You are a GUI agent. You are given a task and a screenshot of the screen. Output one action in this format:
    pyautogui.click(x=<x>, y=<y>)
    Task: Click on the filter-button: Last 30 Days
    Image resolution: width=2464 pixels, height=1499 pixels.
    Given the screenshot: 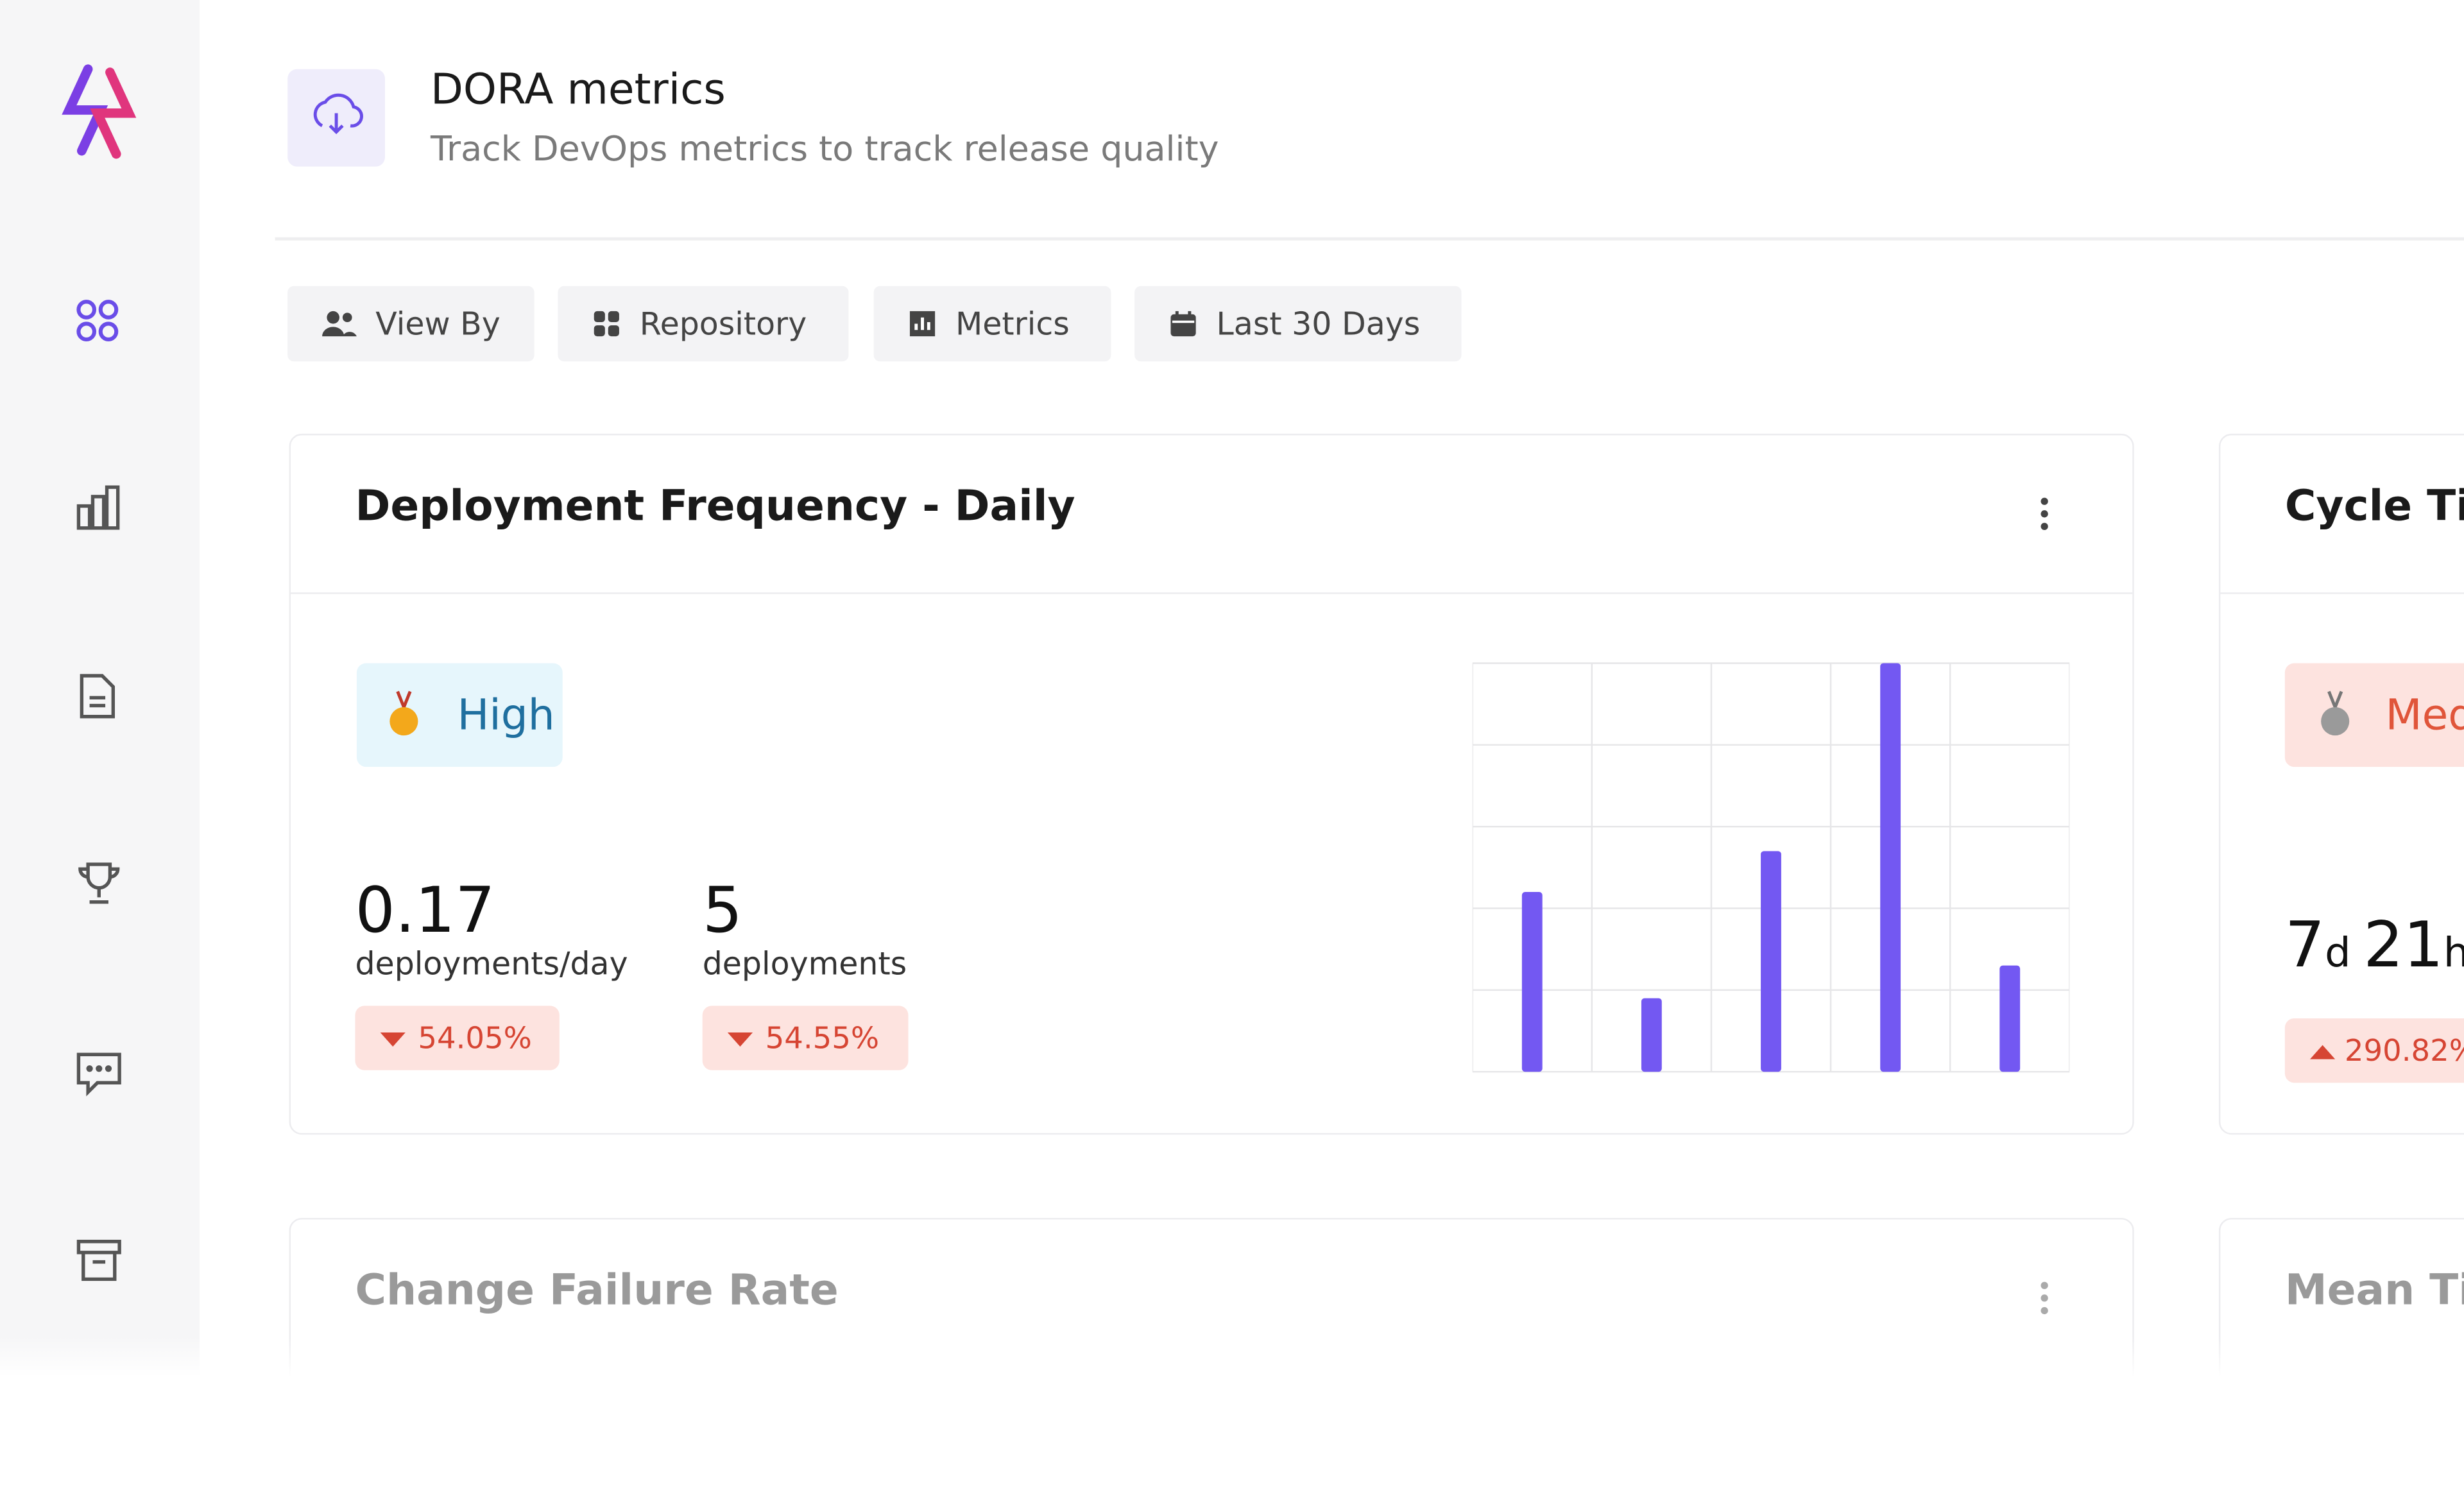 What is the action you would take?
    pyautogui.click(x=1298, y=324)
    